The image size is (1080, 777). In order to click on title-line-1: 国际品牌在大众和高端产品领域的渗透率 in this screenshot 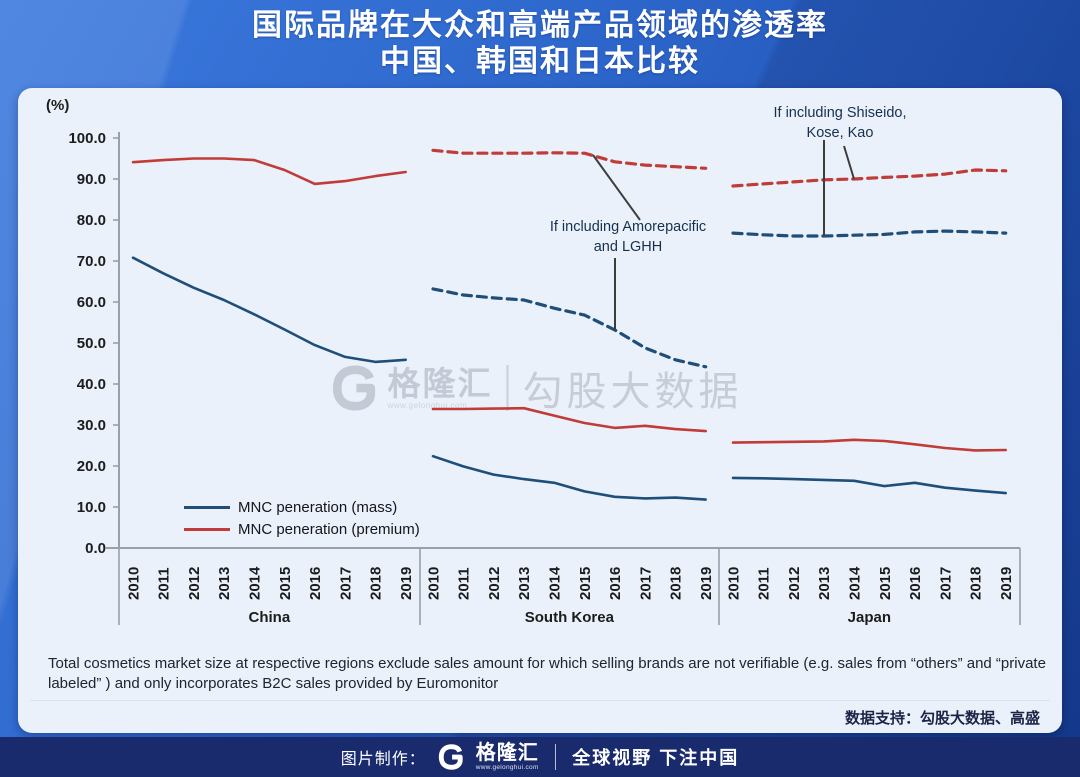, I will do `click(540, 25)`.